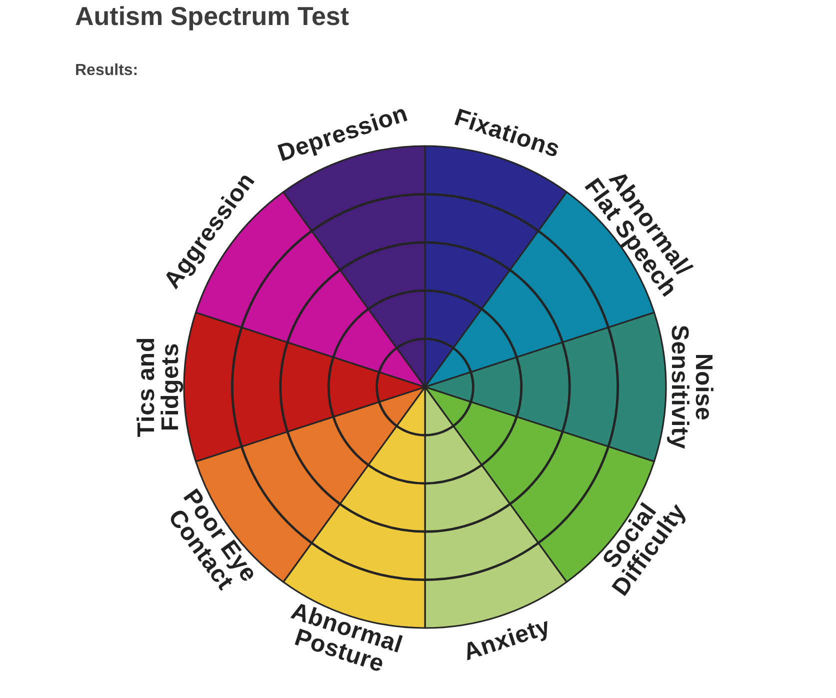 Image resolution: width=836 pixels, height=698 pixels. Describe the element at coordinates (158, 387) in the screenshot. I see `slice-label: Tics and Fidgets` at that location.